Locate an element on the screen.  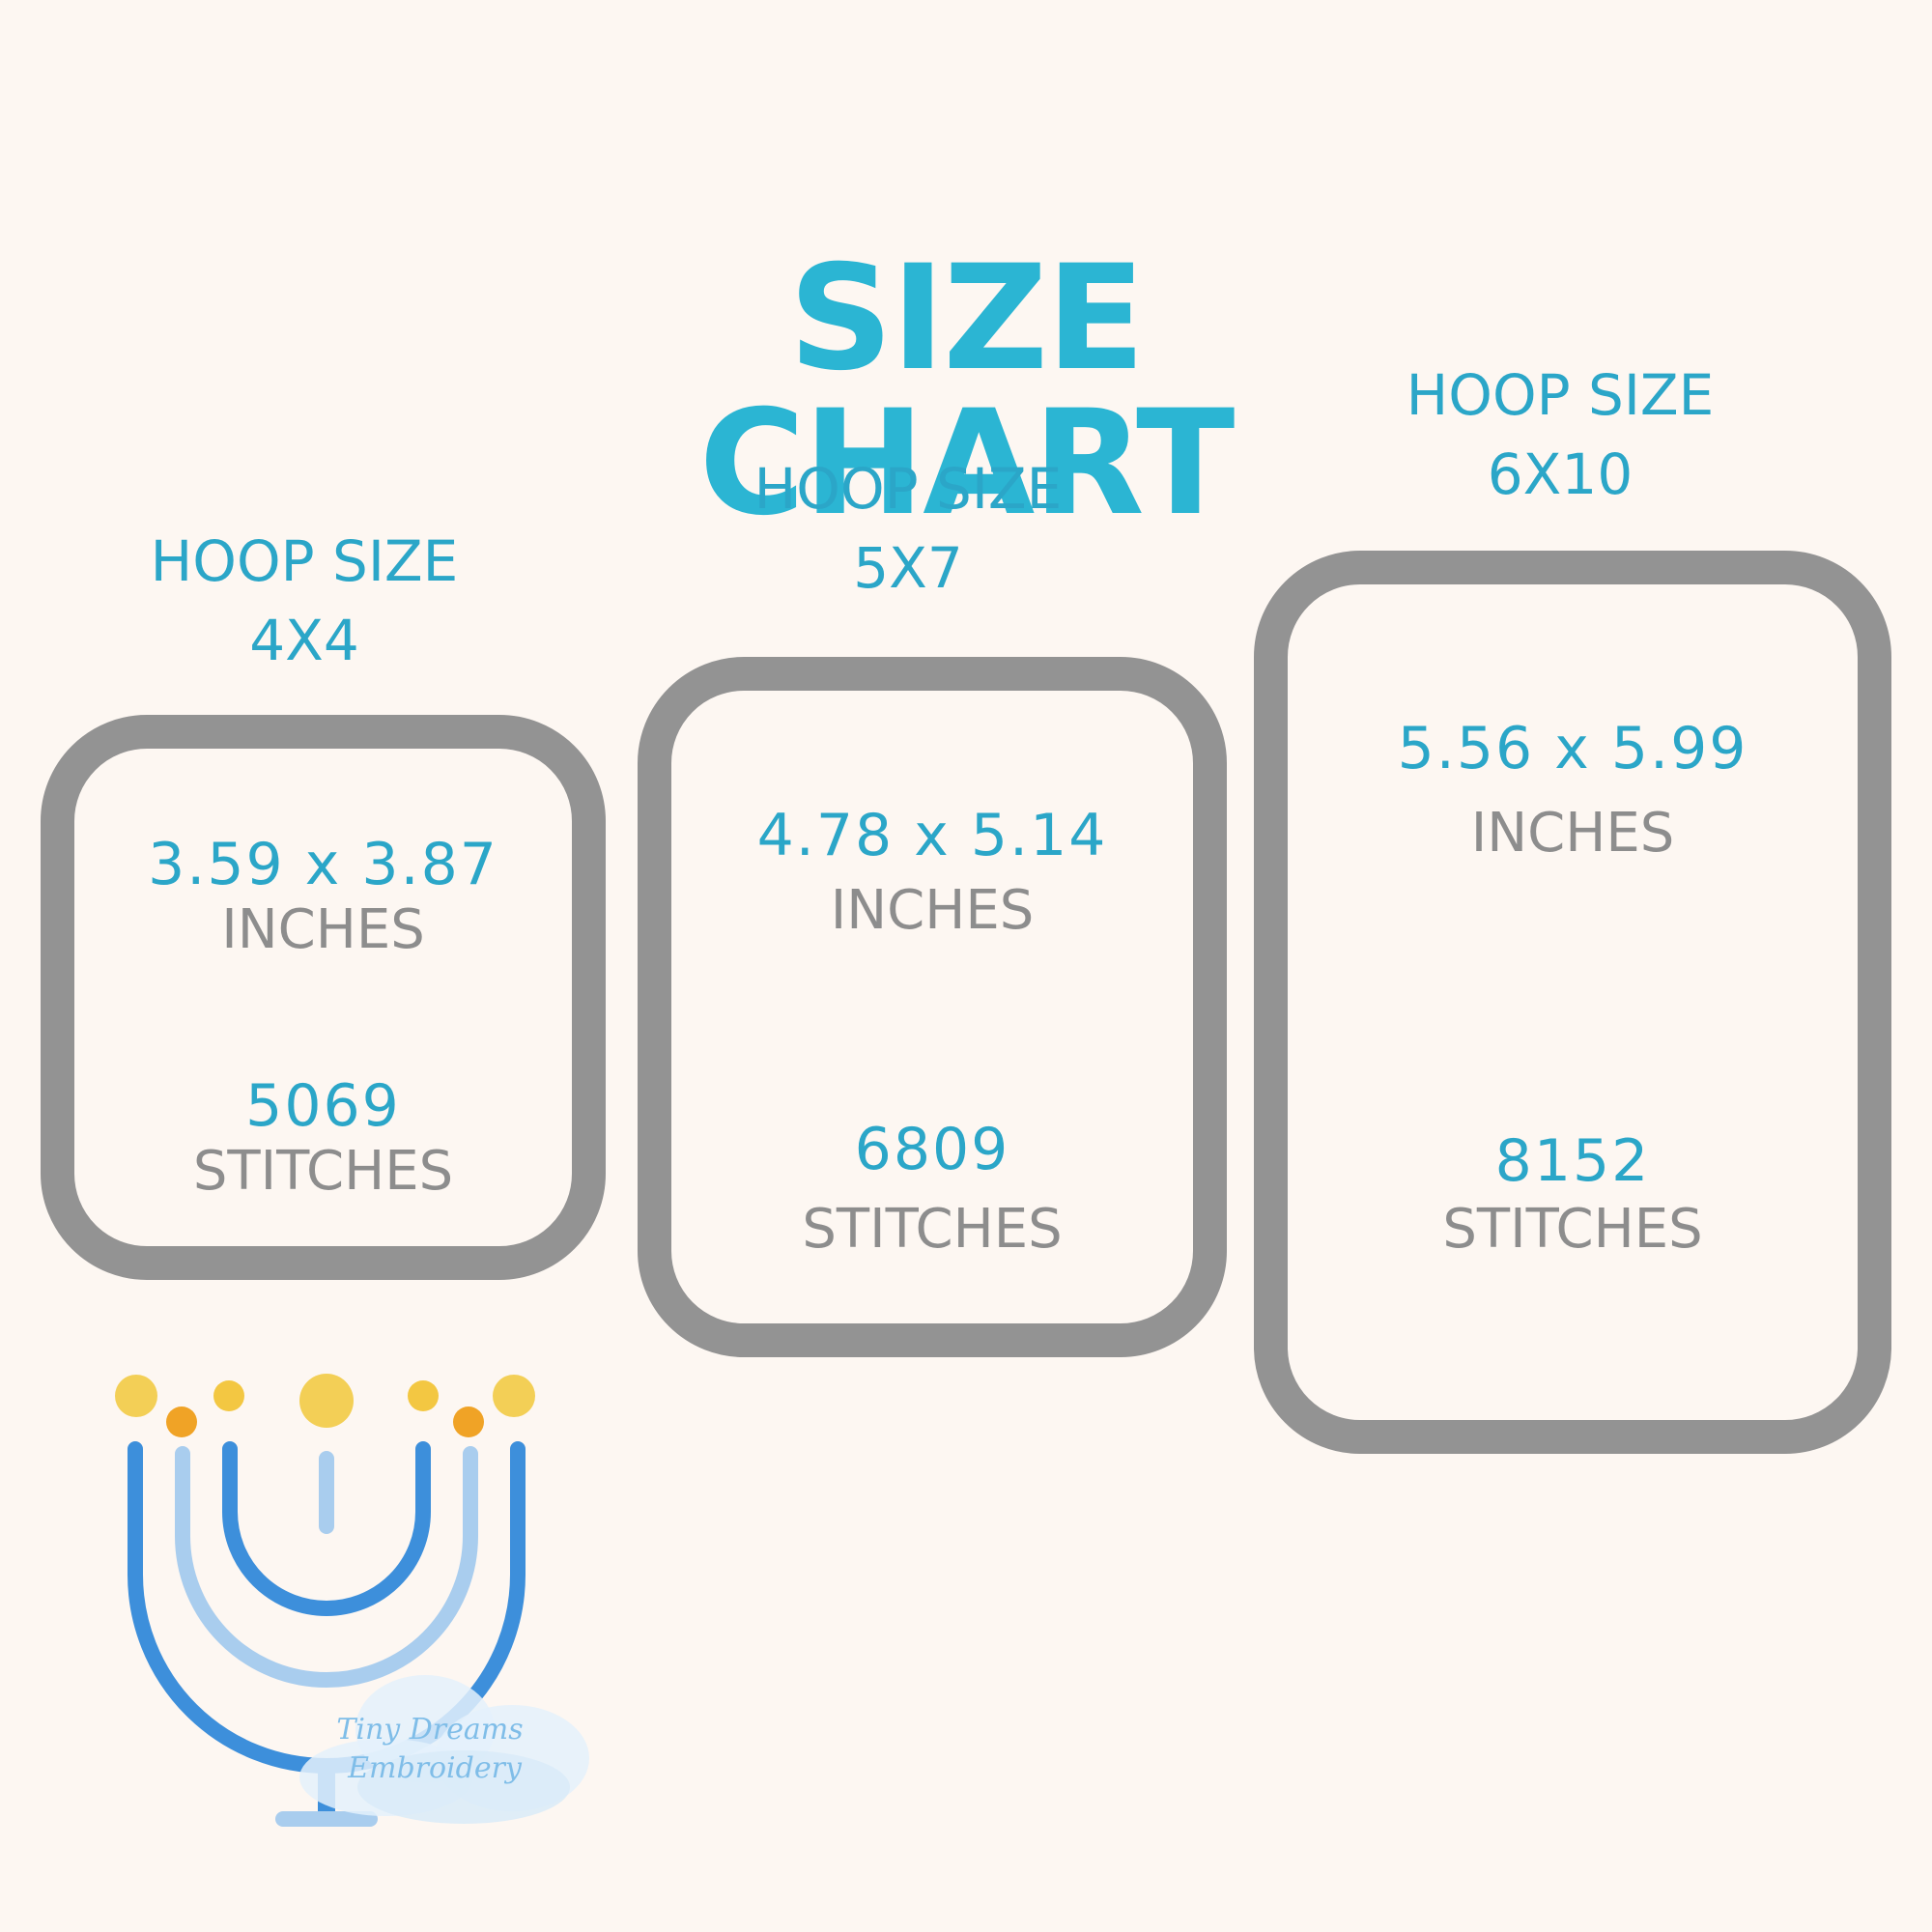
hoop-dimensions-4x4: 3.59 x 3.87 is located at coordinates (323, 864).